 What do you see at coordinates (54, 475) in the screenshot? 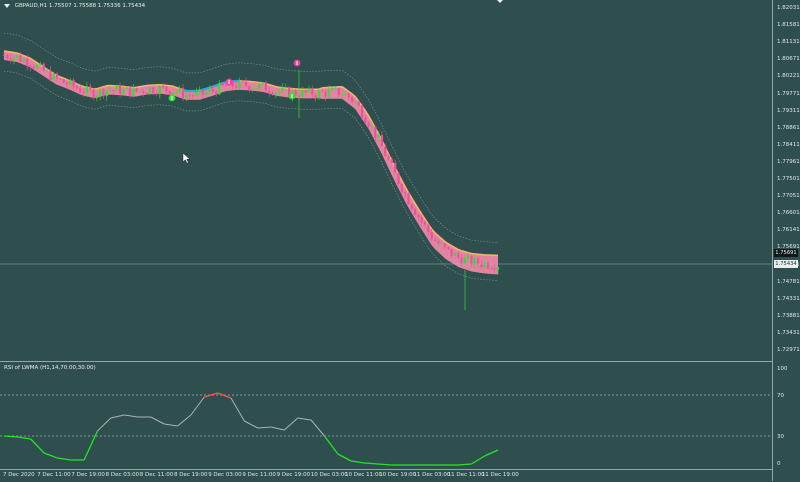
I see `time-tick-label: 7 Dec 11:00` at bounding box center [54, 475].